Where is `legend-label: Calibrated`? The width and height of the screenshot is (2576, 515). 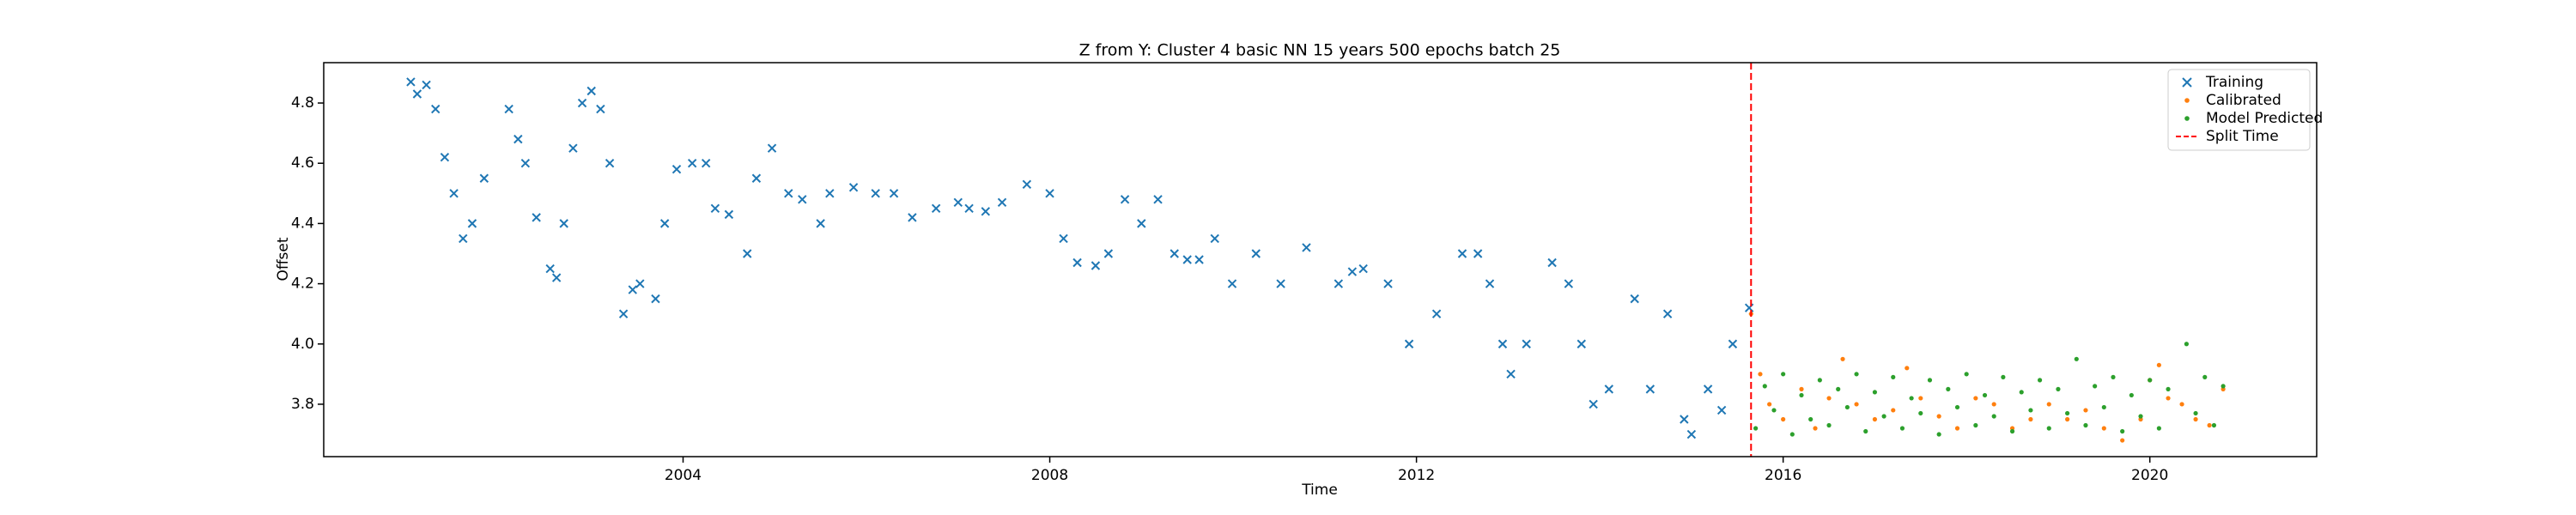 legend-label: Calibrated is located at coordinates (2244, 100).